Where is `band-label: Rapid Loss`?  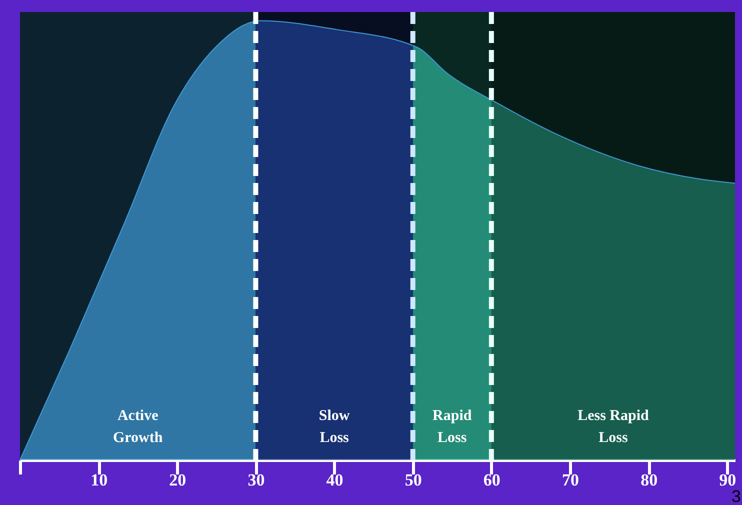
band-label: Rapid Loss is located at coordinates (452, 427).